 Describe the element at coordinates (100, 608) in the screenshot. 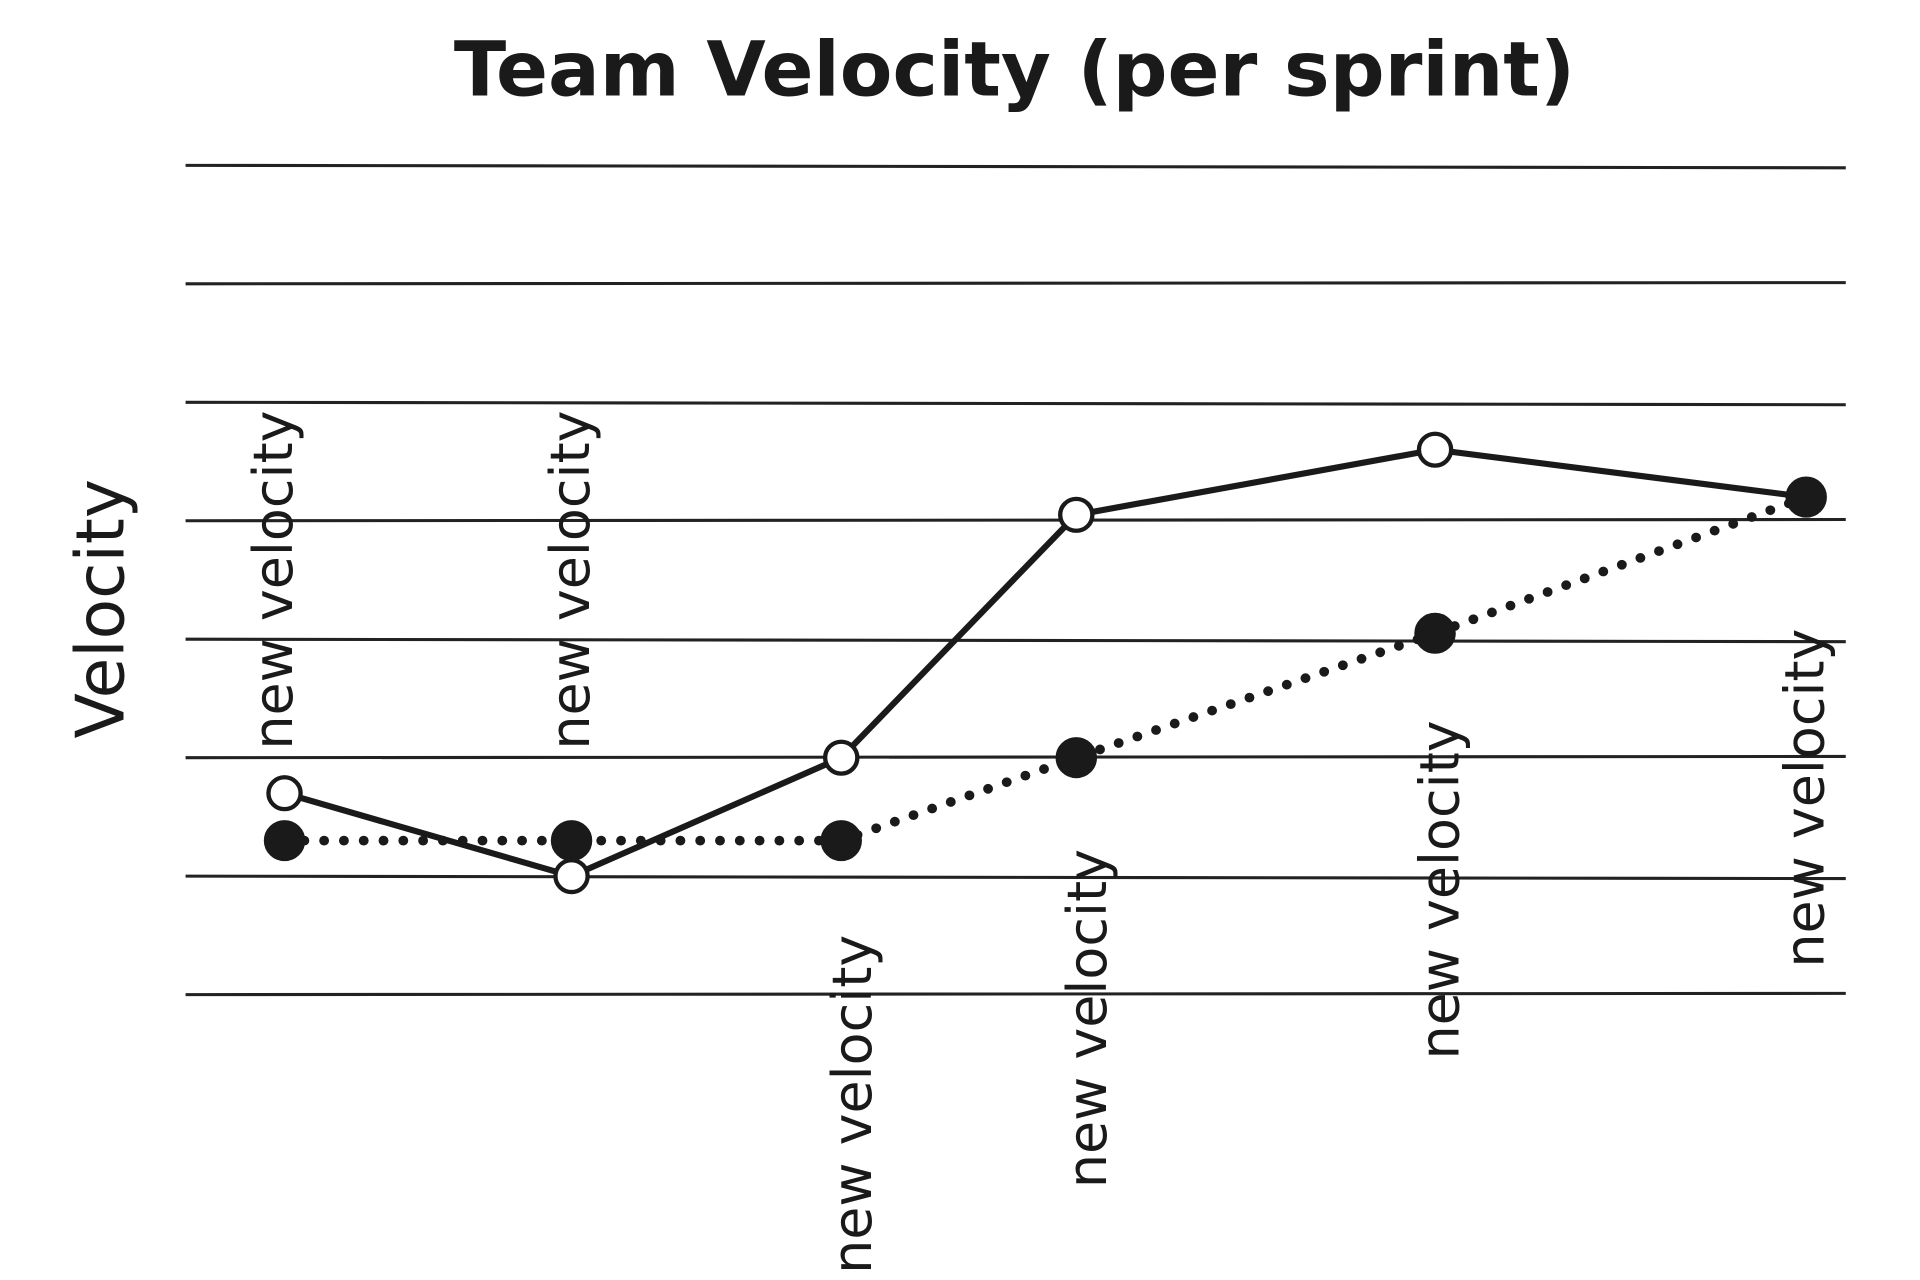

I see `y-axis-label: Velocity` at that location.